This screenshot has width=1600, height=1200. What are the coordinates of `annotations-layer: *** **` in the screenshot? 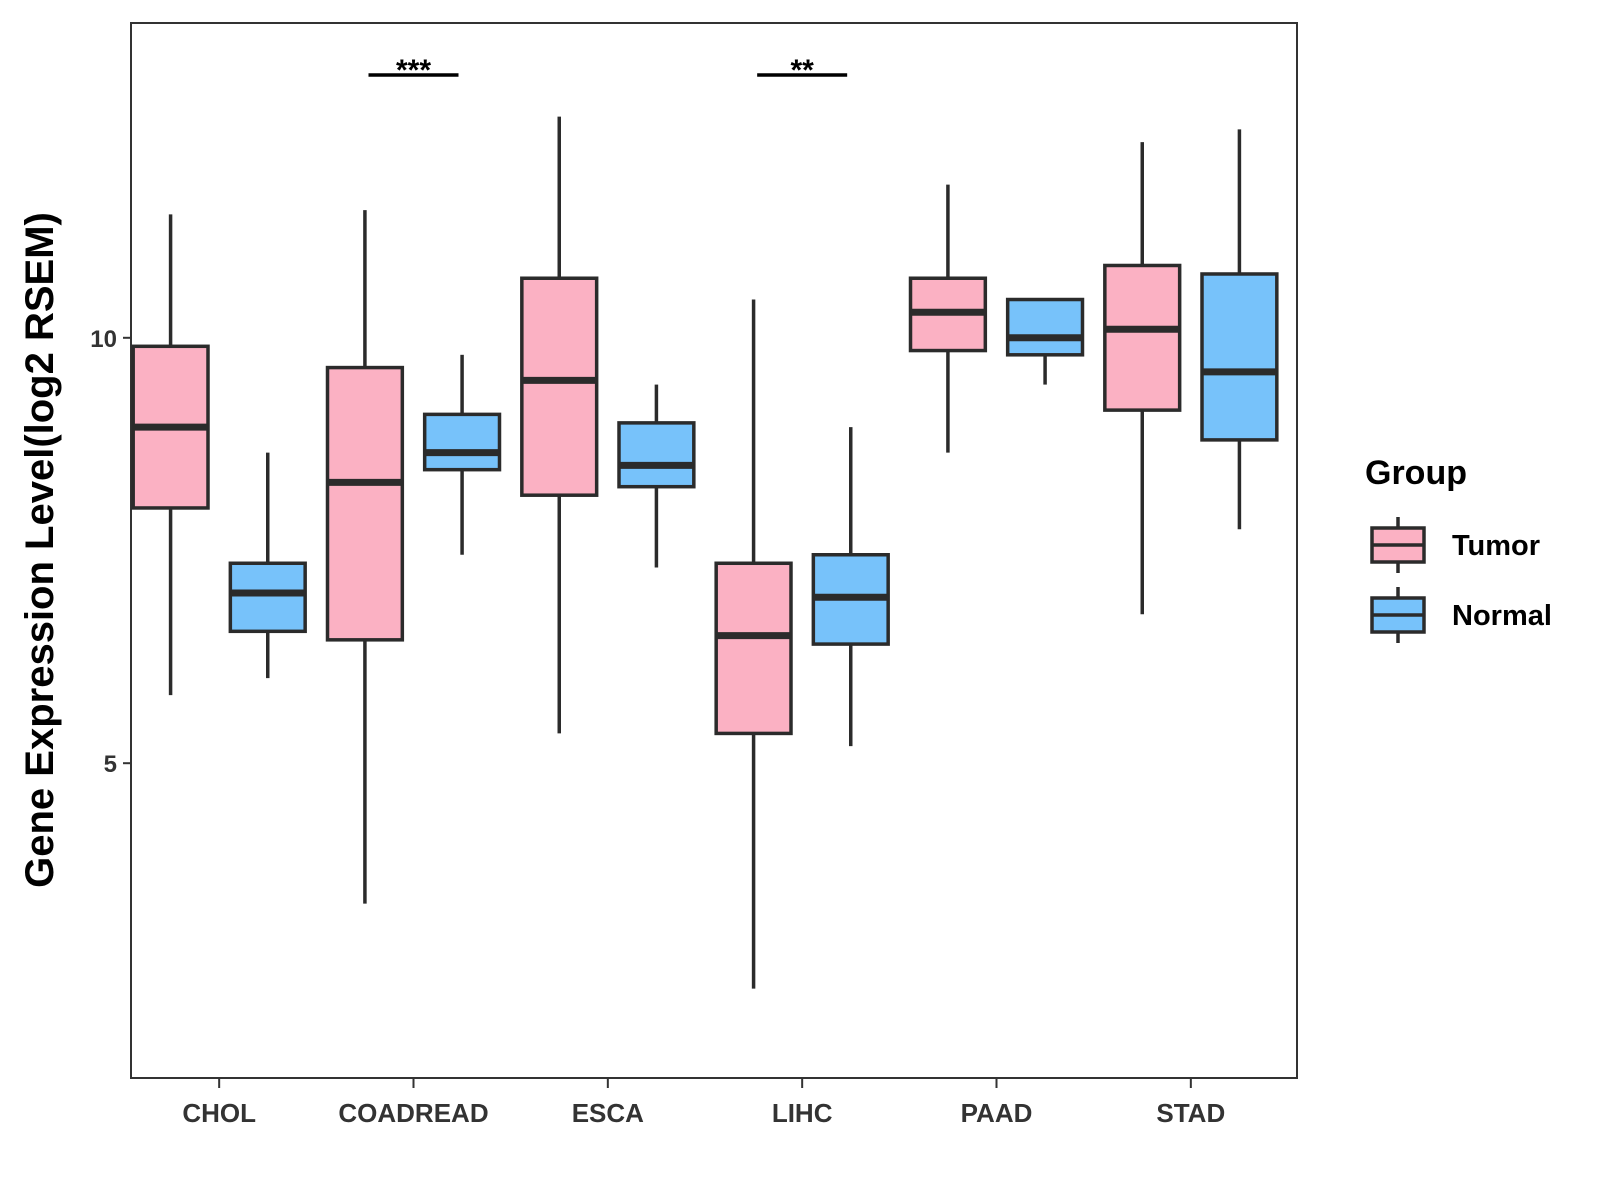 It's located at (608, 70).